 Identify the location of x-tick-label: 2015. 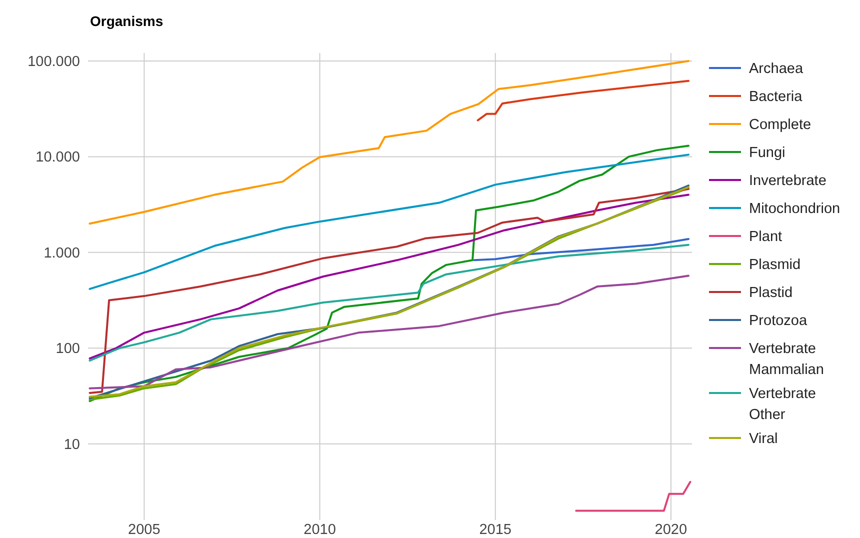
(495, 530).